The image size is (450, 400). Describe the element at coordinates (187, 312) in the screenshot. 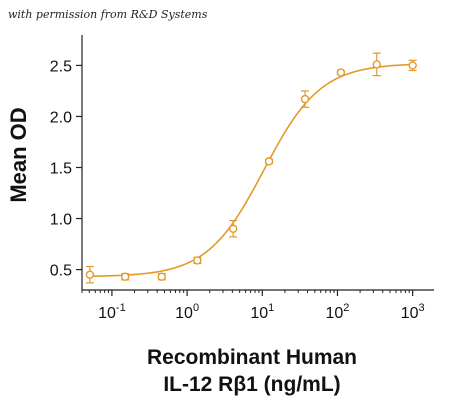

I see `x-tick-label: 10⁰` at that location.